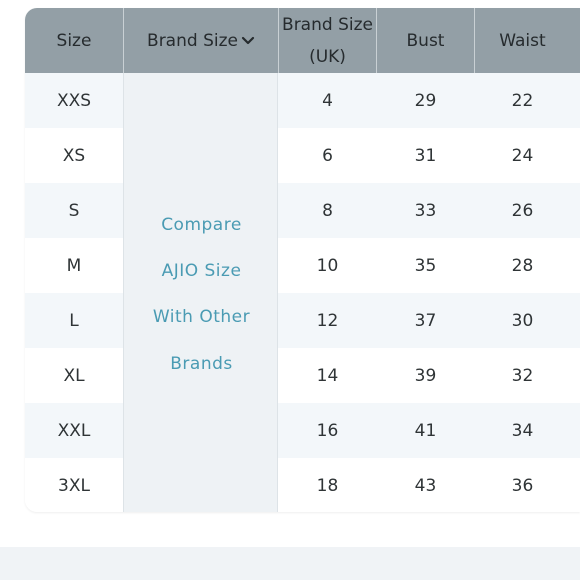 The width and height of the screenshot is (580, 580). What do you see at coordinates (302, 320) in the screenshot?
I see `table-row: L 12 37 30` at bounding box center [302, 320].